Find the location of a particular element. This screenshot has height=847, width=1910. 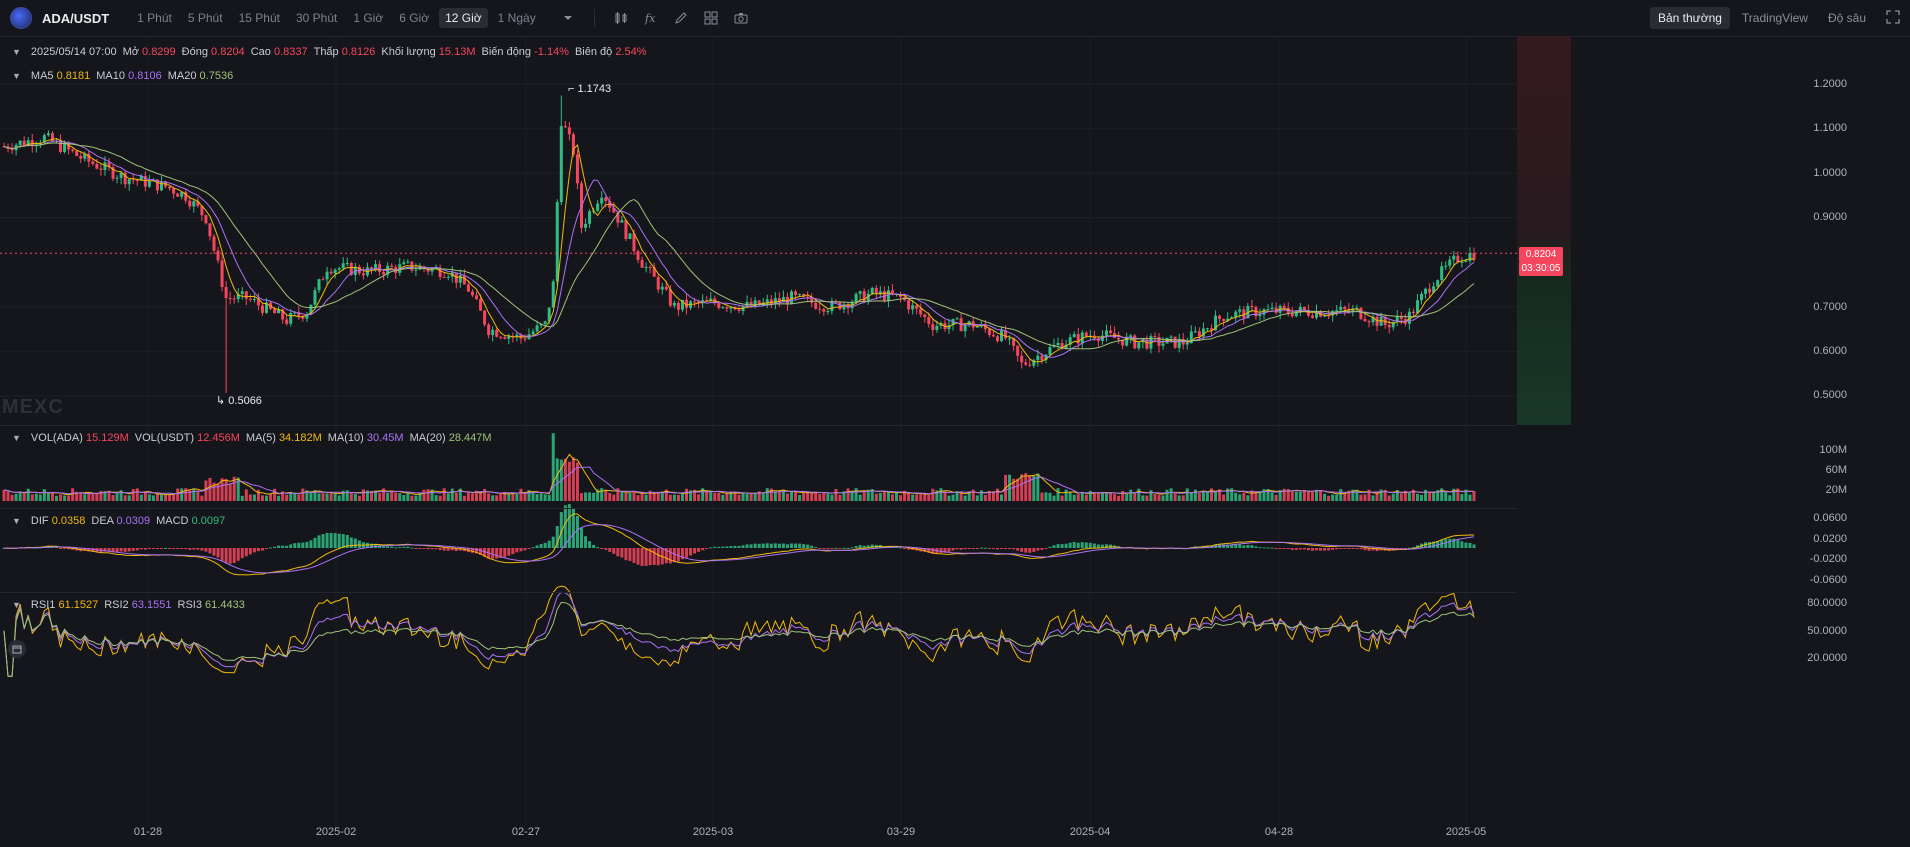

mexc-watermark: MEXC is located at coordinates (33, 407).